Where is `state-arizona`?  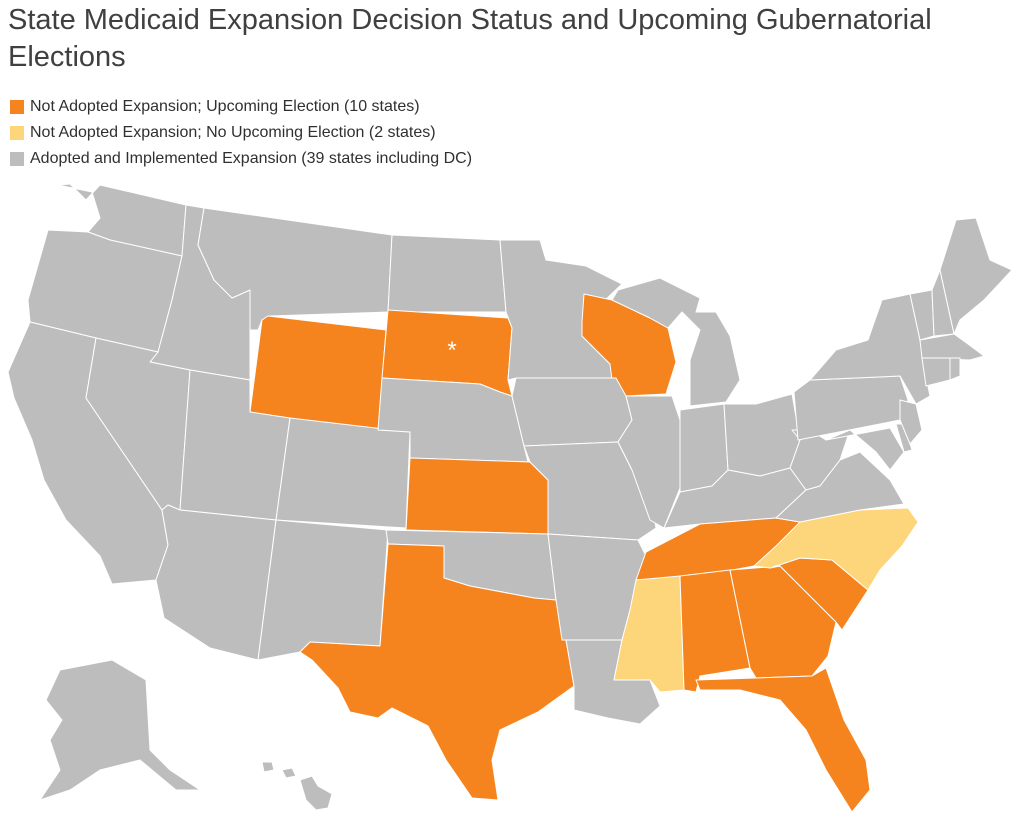
state-arizona is located at coordinates (216, 582).